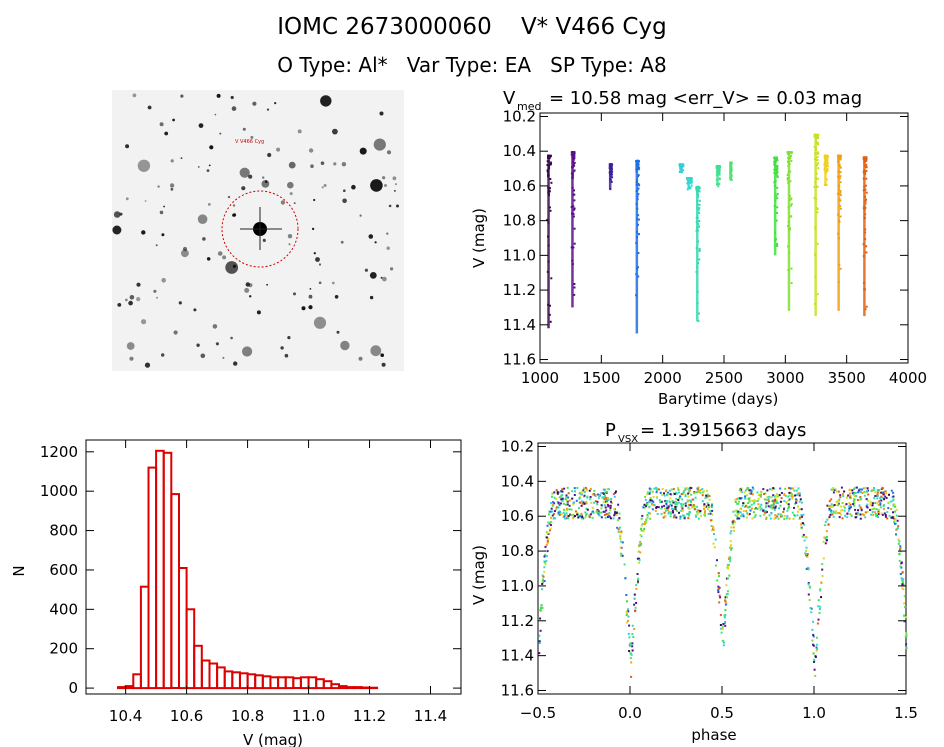 This screenshot has width=944, height=747. What do you see at coordinates (19, 570) in the screenshot?
I see `histogram-ylabel: N` at bounding box center [19, 570].